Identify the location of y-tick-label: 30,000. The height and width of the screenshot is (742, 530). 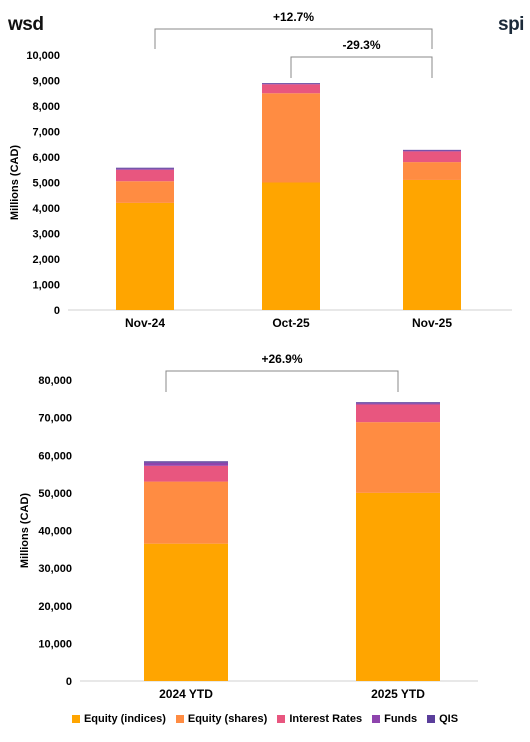
(55, 569).